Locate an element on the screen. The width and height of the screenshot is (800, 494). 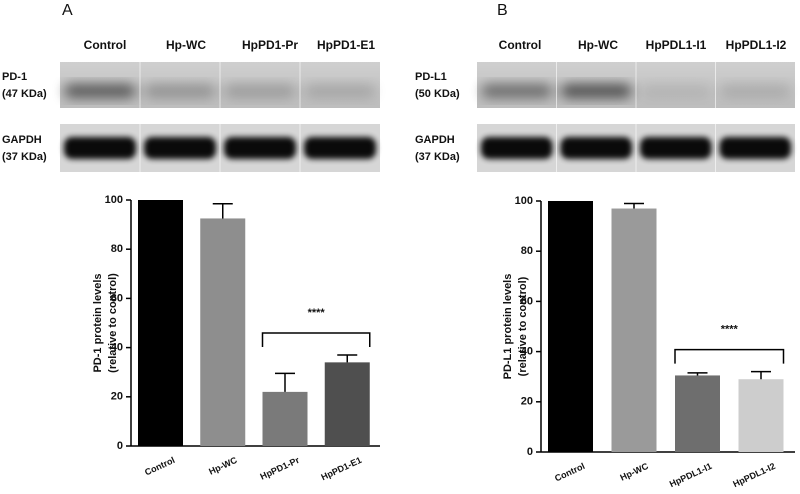
x-tick-label: HpPDL1-I2 is located at coordinates (753, 475).